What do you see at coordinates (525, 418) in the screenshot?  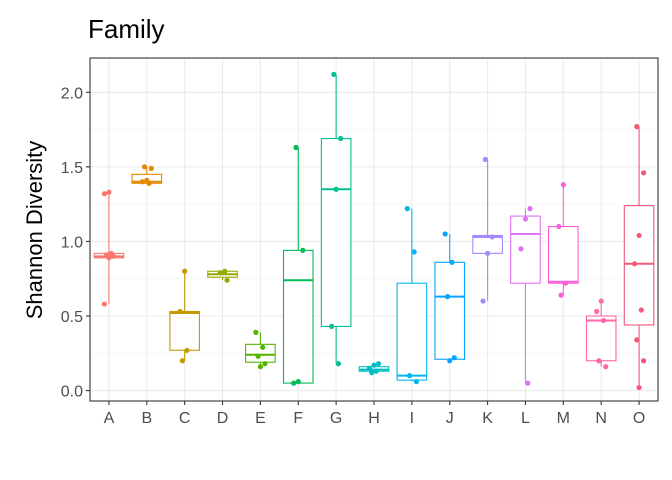 I see `x-tick-label: L` at bounding box center [525, 418].